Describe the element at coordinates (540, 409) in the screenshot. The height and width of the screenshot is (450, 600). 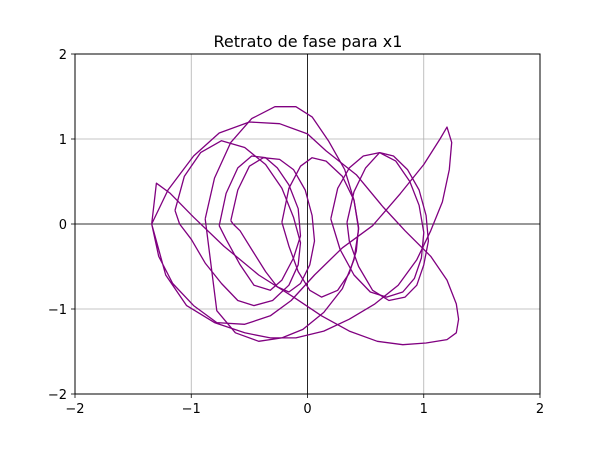
I see `x-tick-label: 2` at that location.